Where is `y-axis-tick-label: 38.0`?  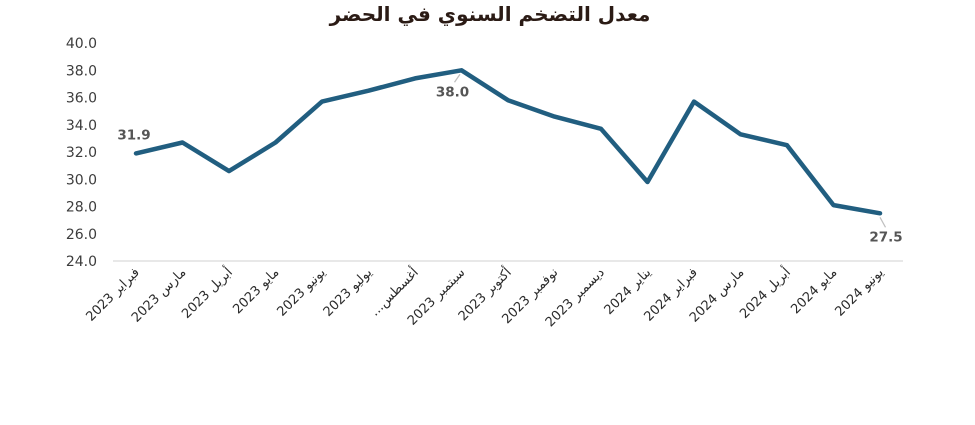 y-axis-tick-label: 38.0 is located at coordinates (81, 71).